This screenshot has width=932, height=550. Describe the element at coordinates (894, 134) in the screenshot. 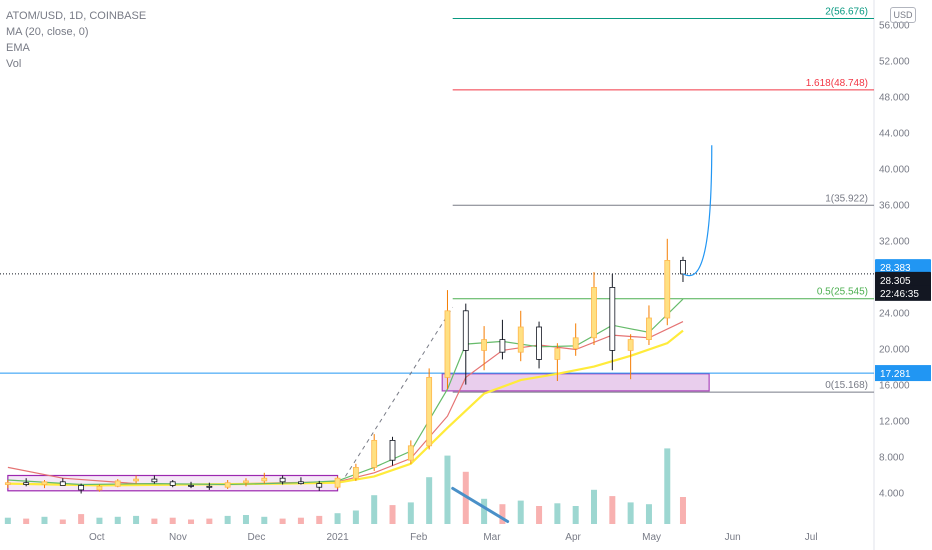

I see `y-tick-label: 44.000` at that location.